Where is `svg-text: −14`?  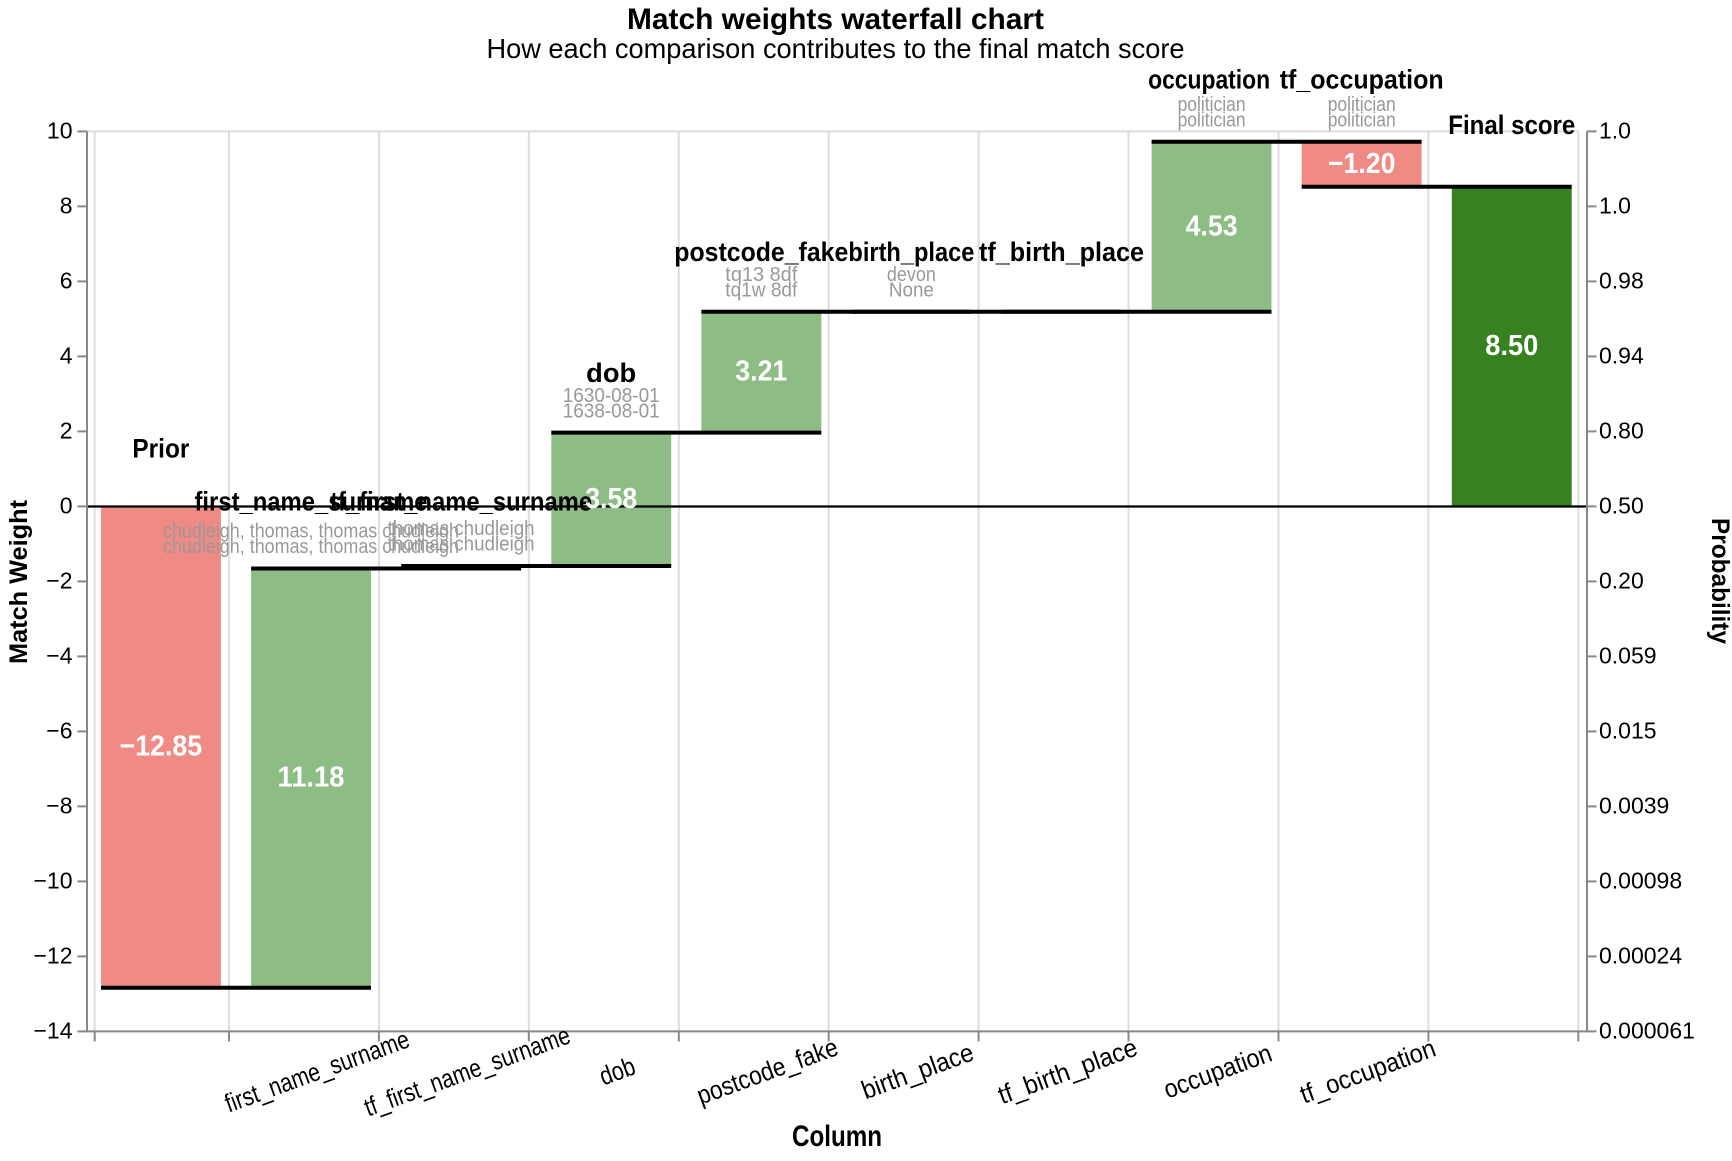
svg-text: −14 is located at coordinates (52, 1031).